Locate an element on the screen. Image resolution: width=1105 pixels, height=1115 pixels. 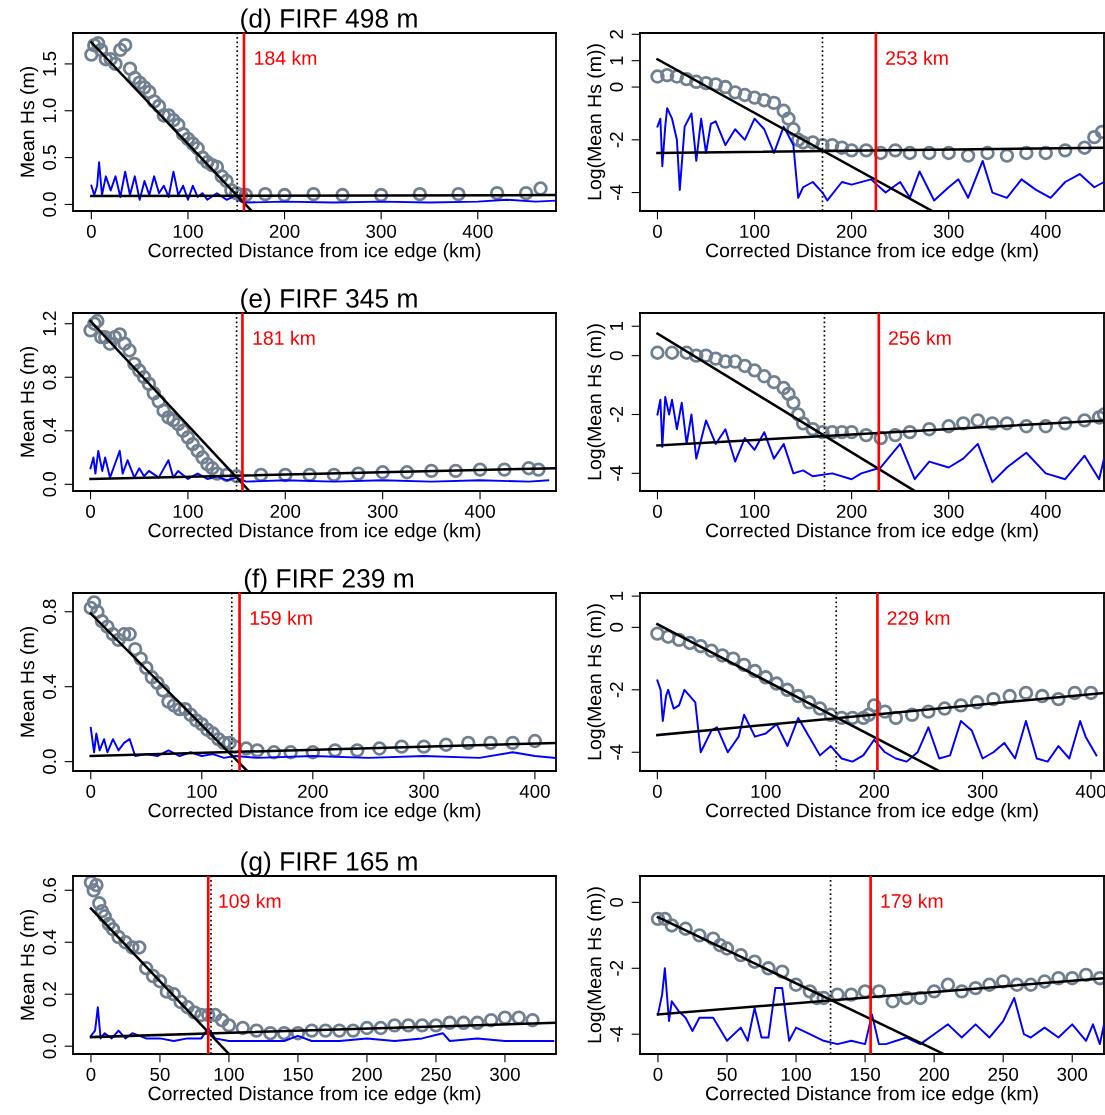
chart-title: (f) FIRF 239 m is located at coordinates (329, 580).